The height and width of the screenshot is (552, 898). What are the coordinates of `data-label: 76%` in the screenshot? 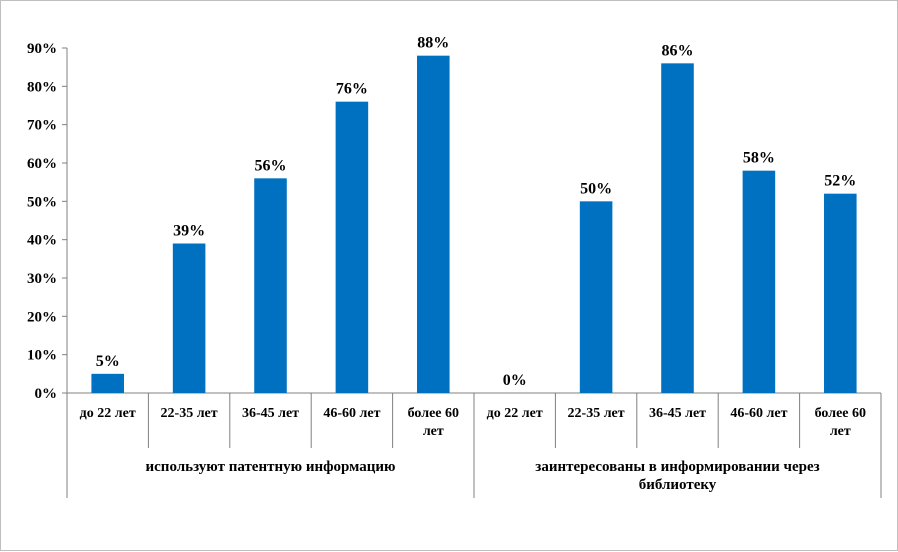 It's located at (352, 89).